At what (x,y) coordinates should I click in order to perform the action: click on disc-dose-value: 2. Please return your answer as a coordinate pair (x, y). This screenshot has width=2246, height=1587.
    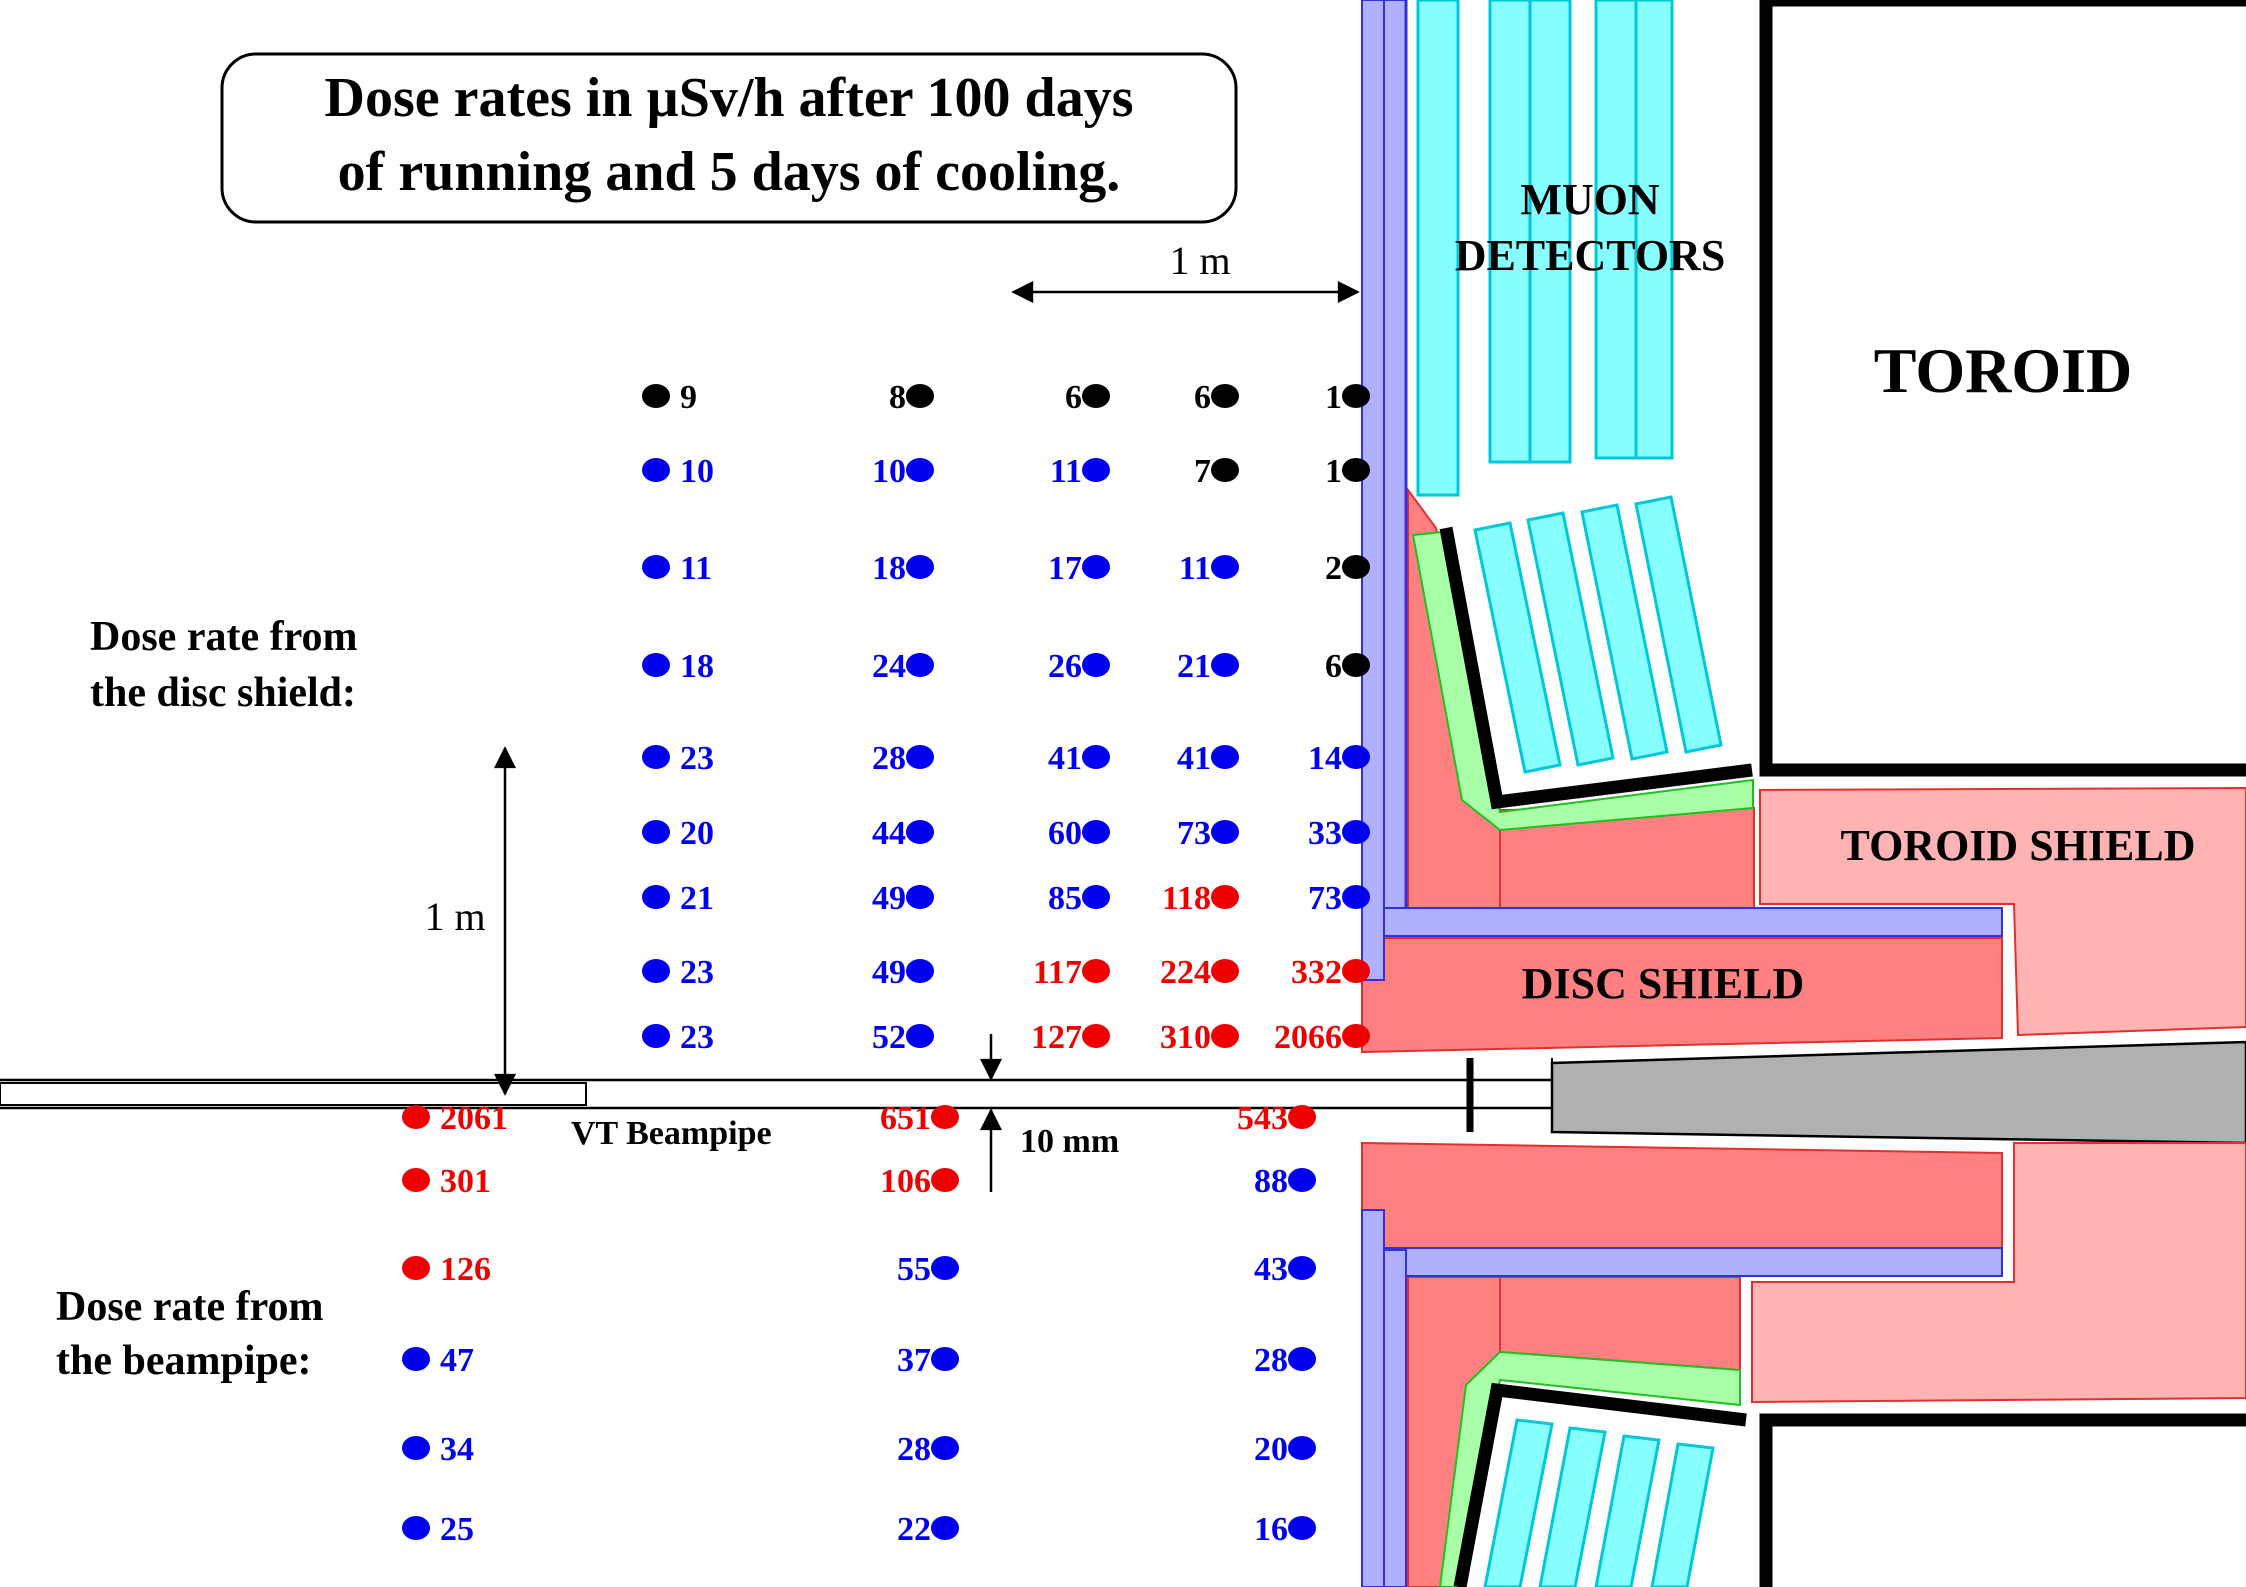
    Looking at the image, I should click on (1333, 568).